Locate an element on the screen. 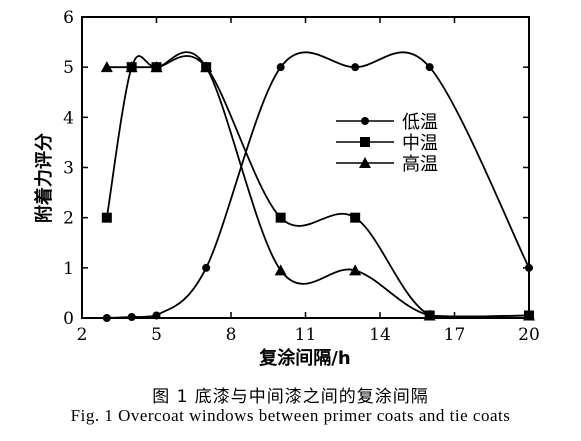  x-tick-label: 8 is located at coordinates (231, 335).